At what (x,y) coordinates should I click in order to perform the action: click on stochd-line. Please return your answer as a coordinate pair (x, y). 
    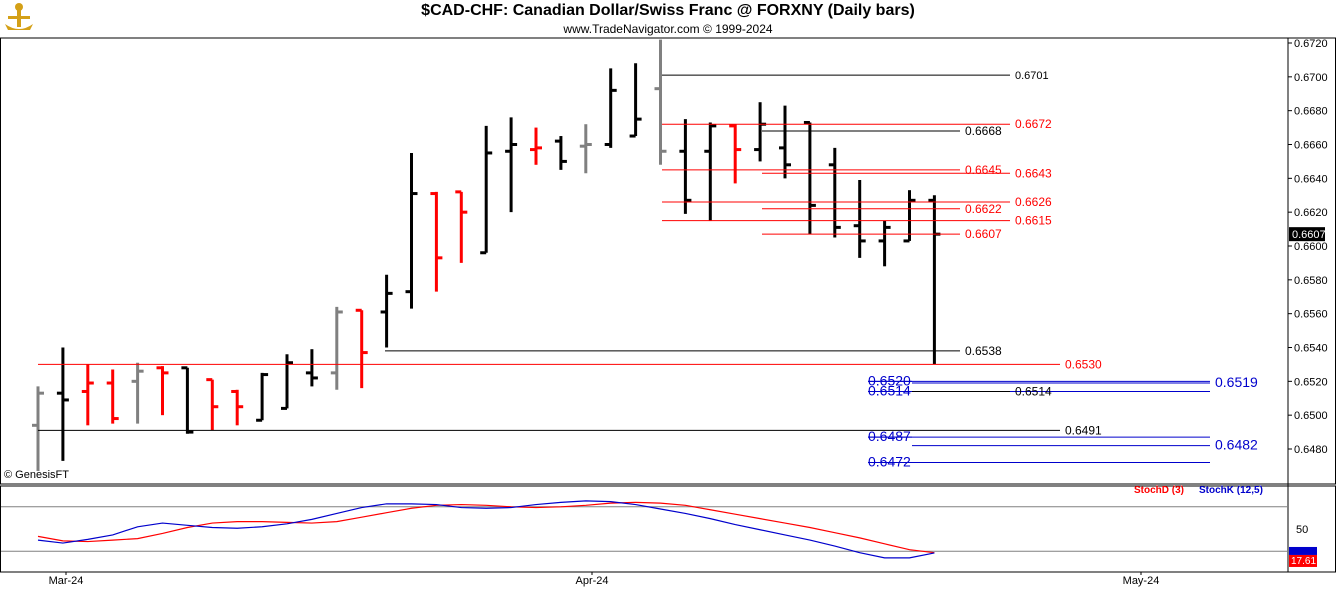
    Looking at the image, I should click on (486, 527).